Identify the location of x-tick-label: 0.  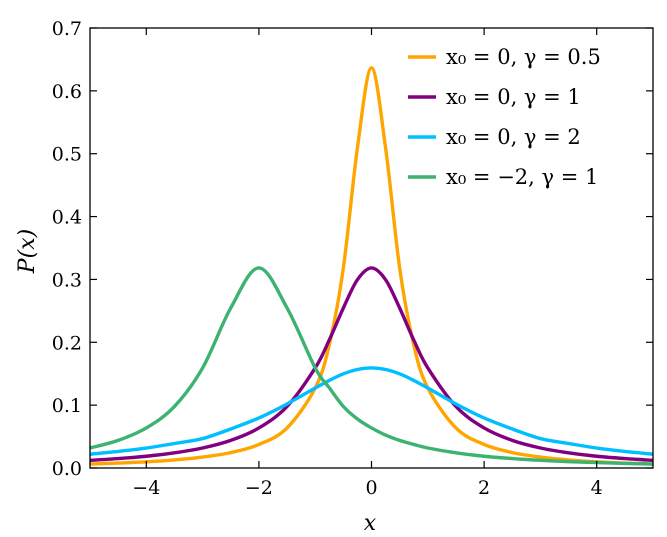
(371, 488).